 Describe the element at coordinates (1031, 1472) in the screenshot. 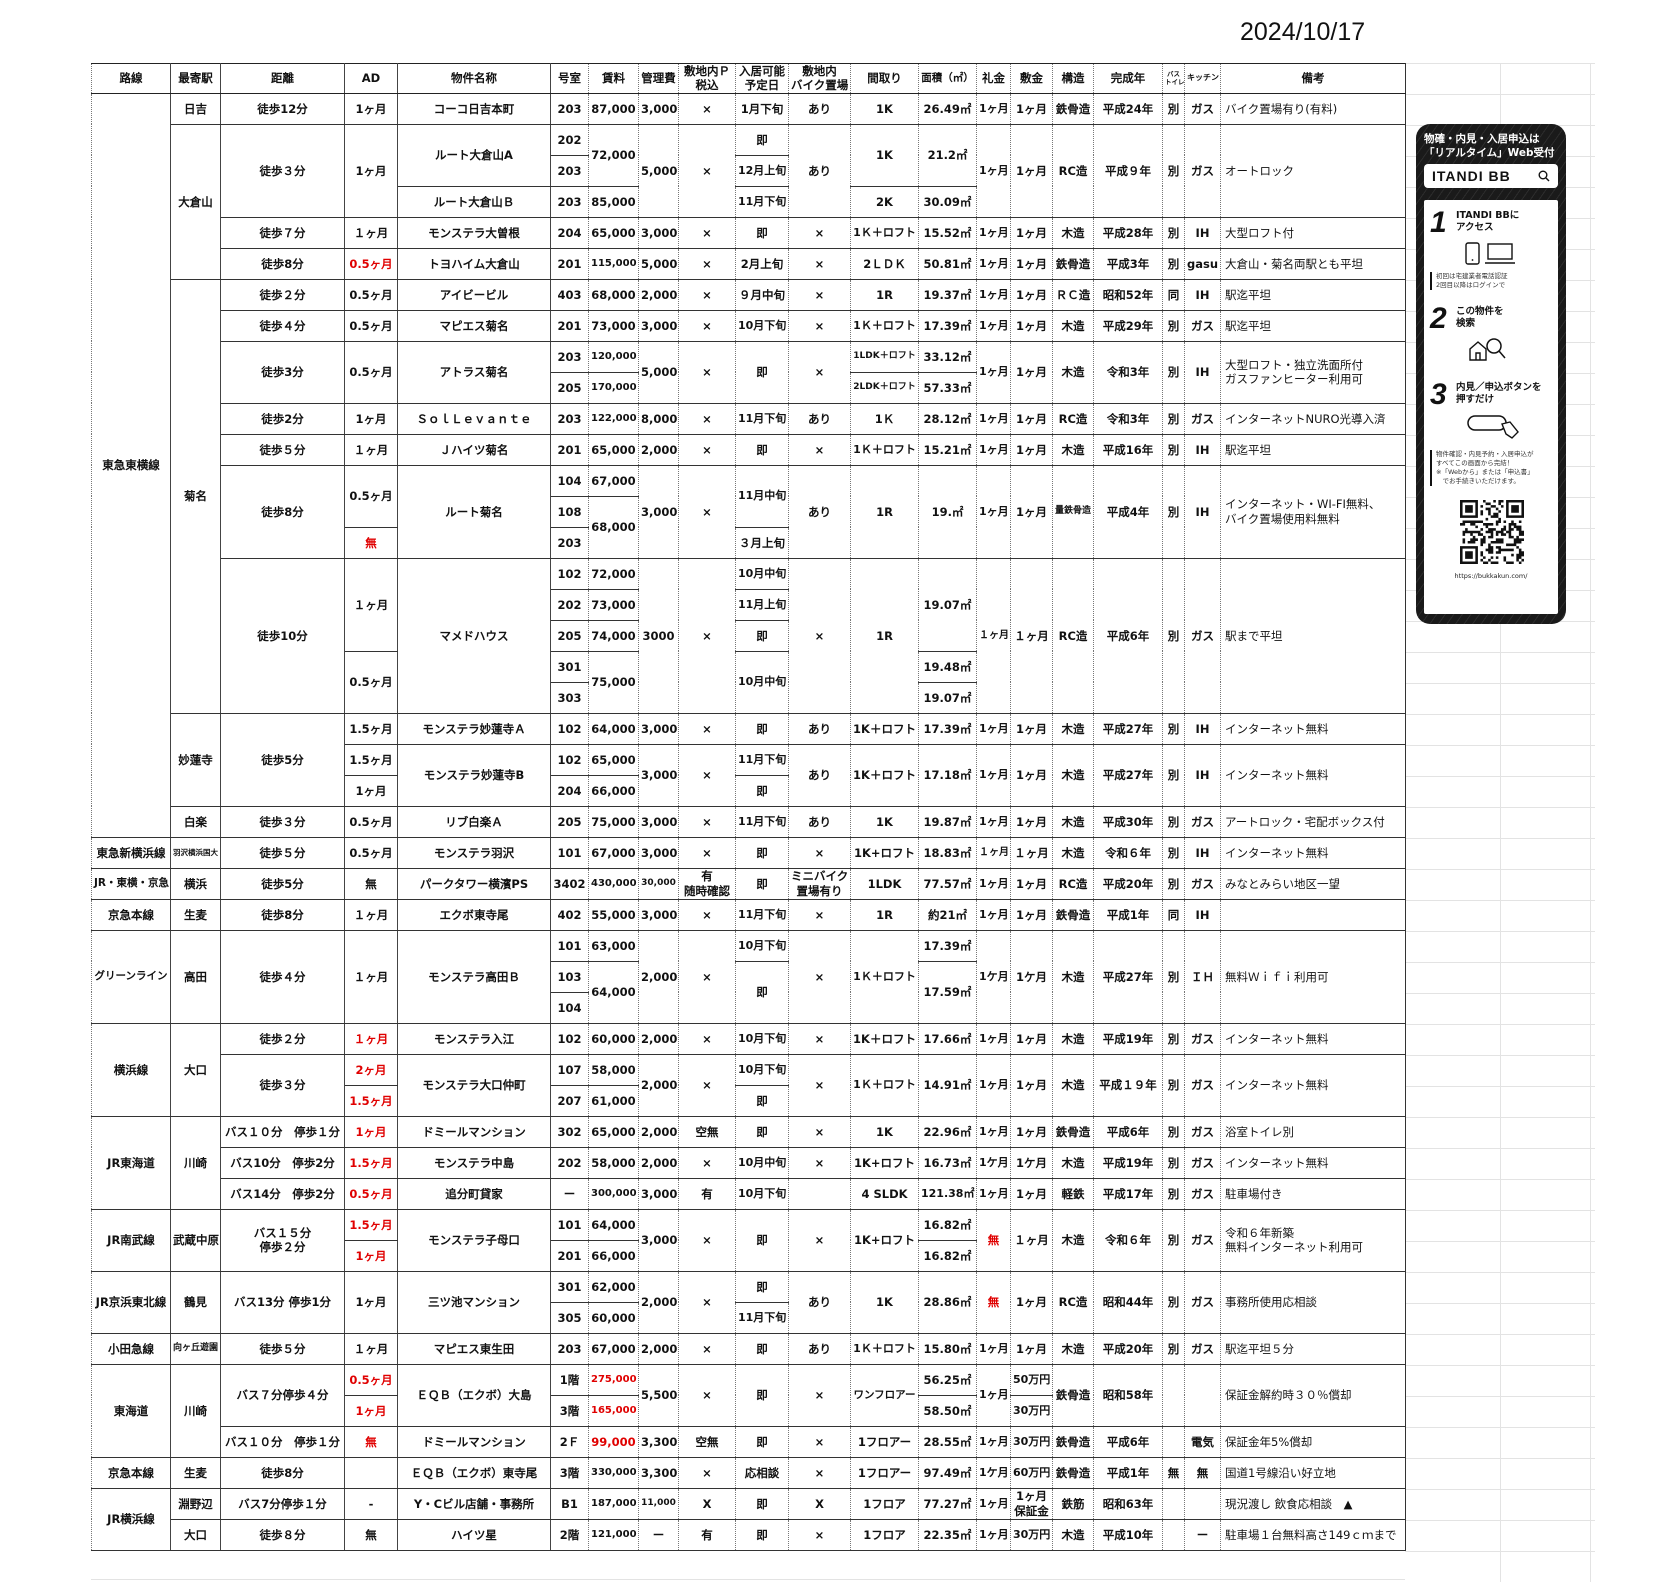

I see `cell-shikikin: 60万円` at that location.